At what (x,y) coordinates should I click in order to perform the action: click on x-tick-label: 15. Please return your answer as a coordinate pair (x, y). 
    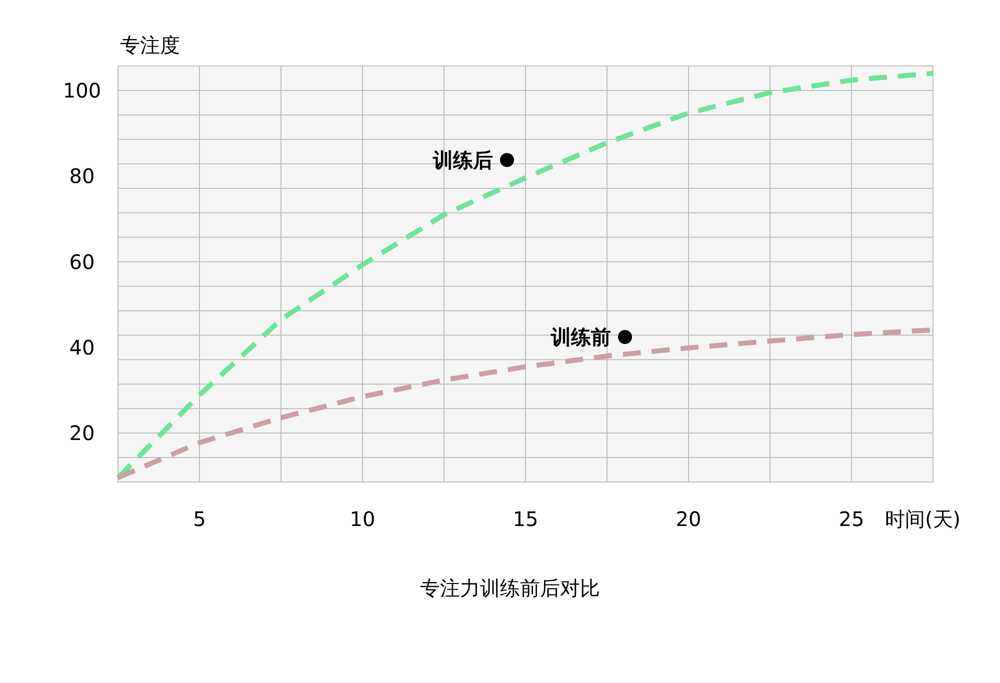
    Looking at the image, I should click on (525, 519).